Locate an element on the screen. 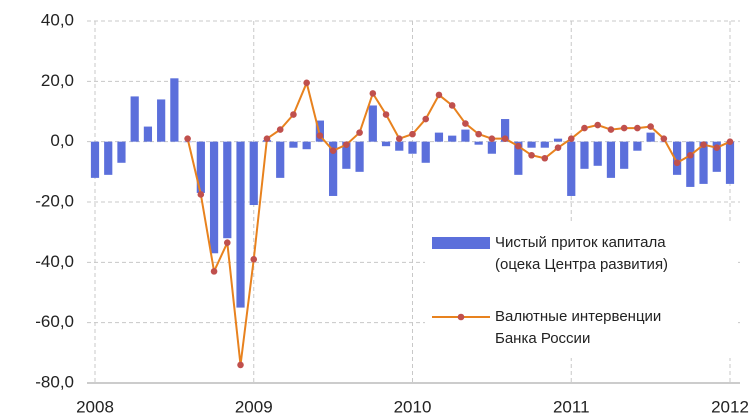  y-tick-label: 40,0 is located at coordinates (57, 19).